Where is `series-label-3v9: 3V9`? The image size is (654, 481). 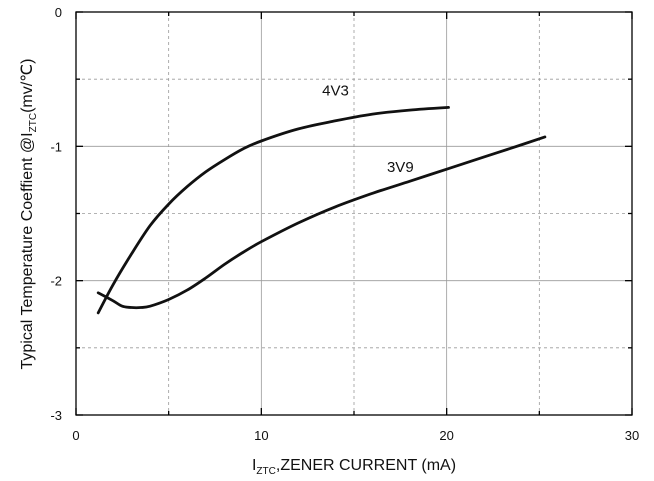 series-label-3v9: 3V9 is located at coordinates (400, 167).